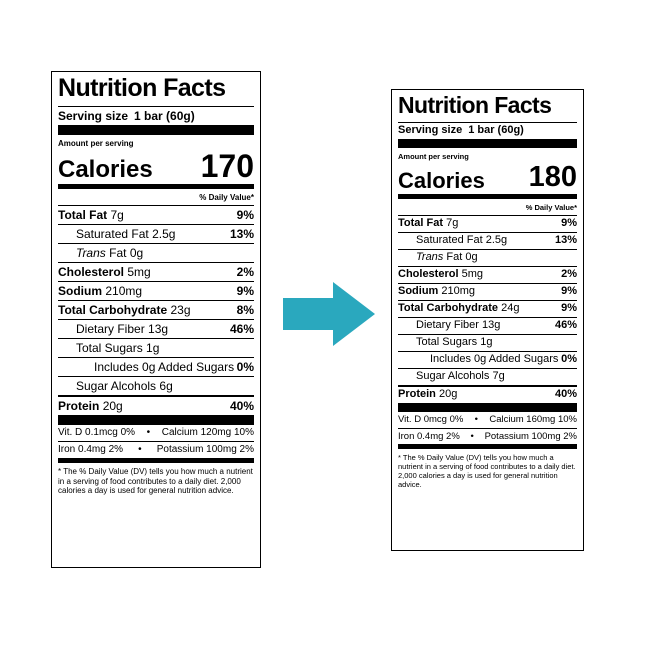 The height and width of the screenshot is (650, 650). I want to click on total-carb-dv: 9%, so click(569, 308).